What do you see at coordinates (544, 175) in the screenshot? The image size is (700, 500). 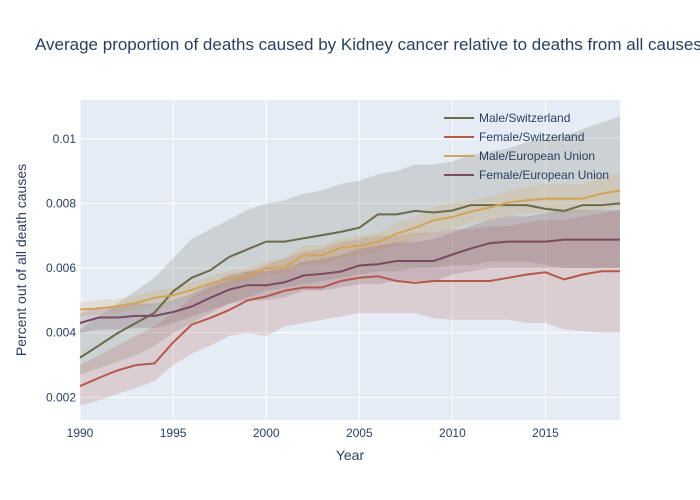 I see `legend-label: Female/European Union` at bounding box center [544, 175].